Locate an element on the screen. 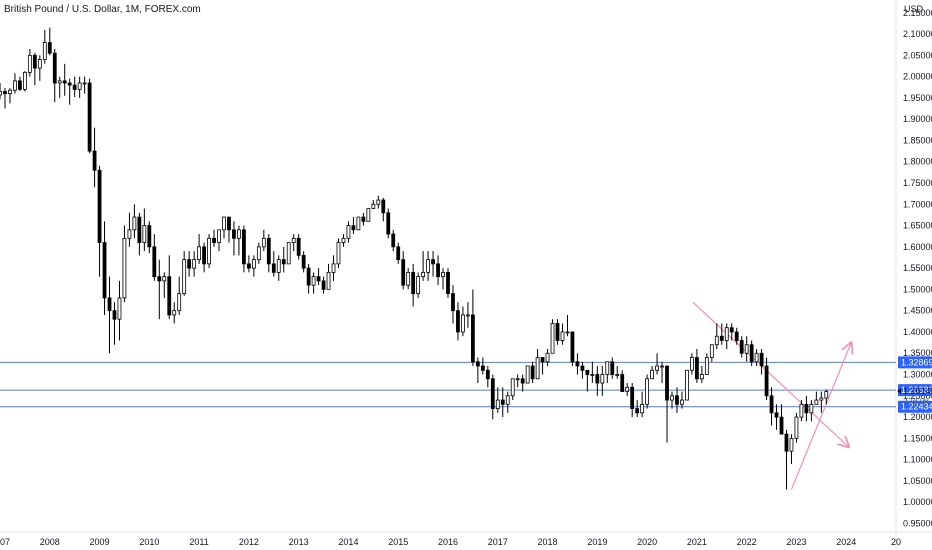 This screenshot has width=932, height=550. y-tick-label: 1.60000 is located at coordinates (917, 247).